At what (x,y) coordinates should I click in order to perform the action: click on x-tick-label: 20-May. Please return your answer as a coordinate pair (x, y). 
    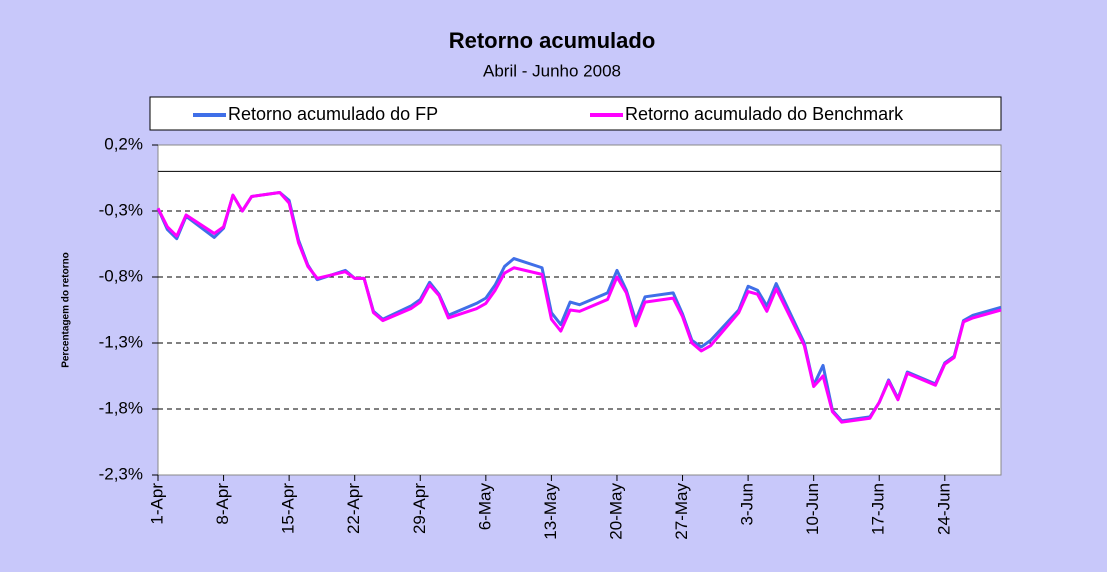
    Looking at the image, I should click on (615, 511).